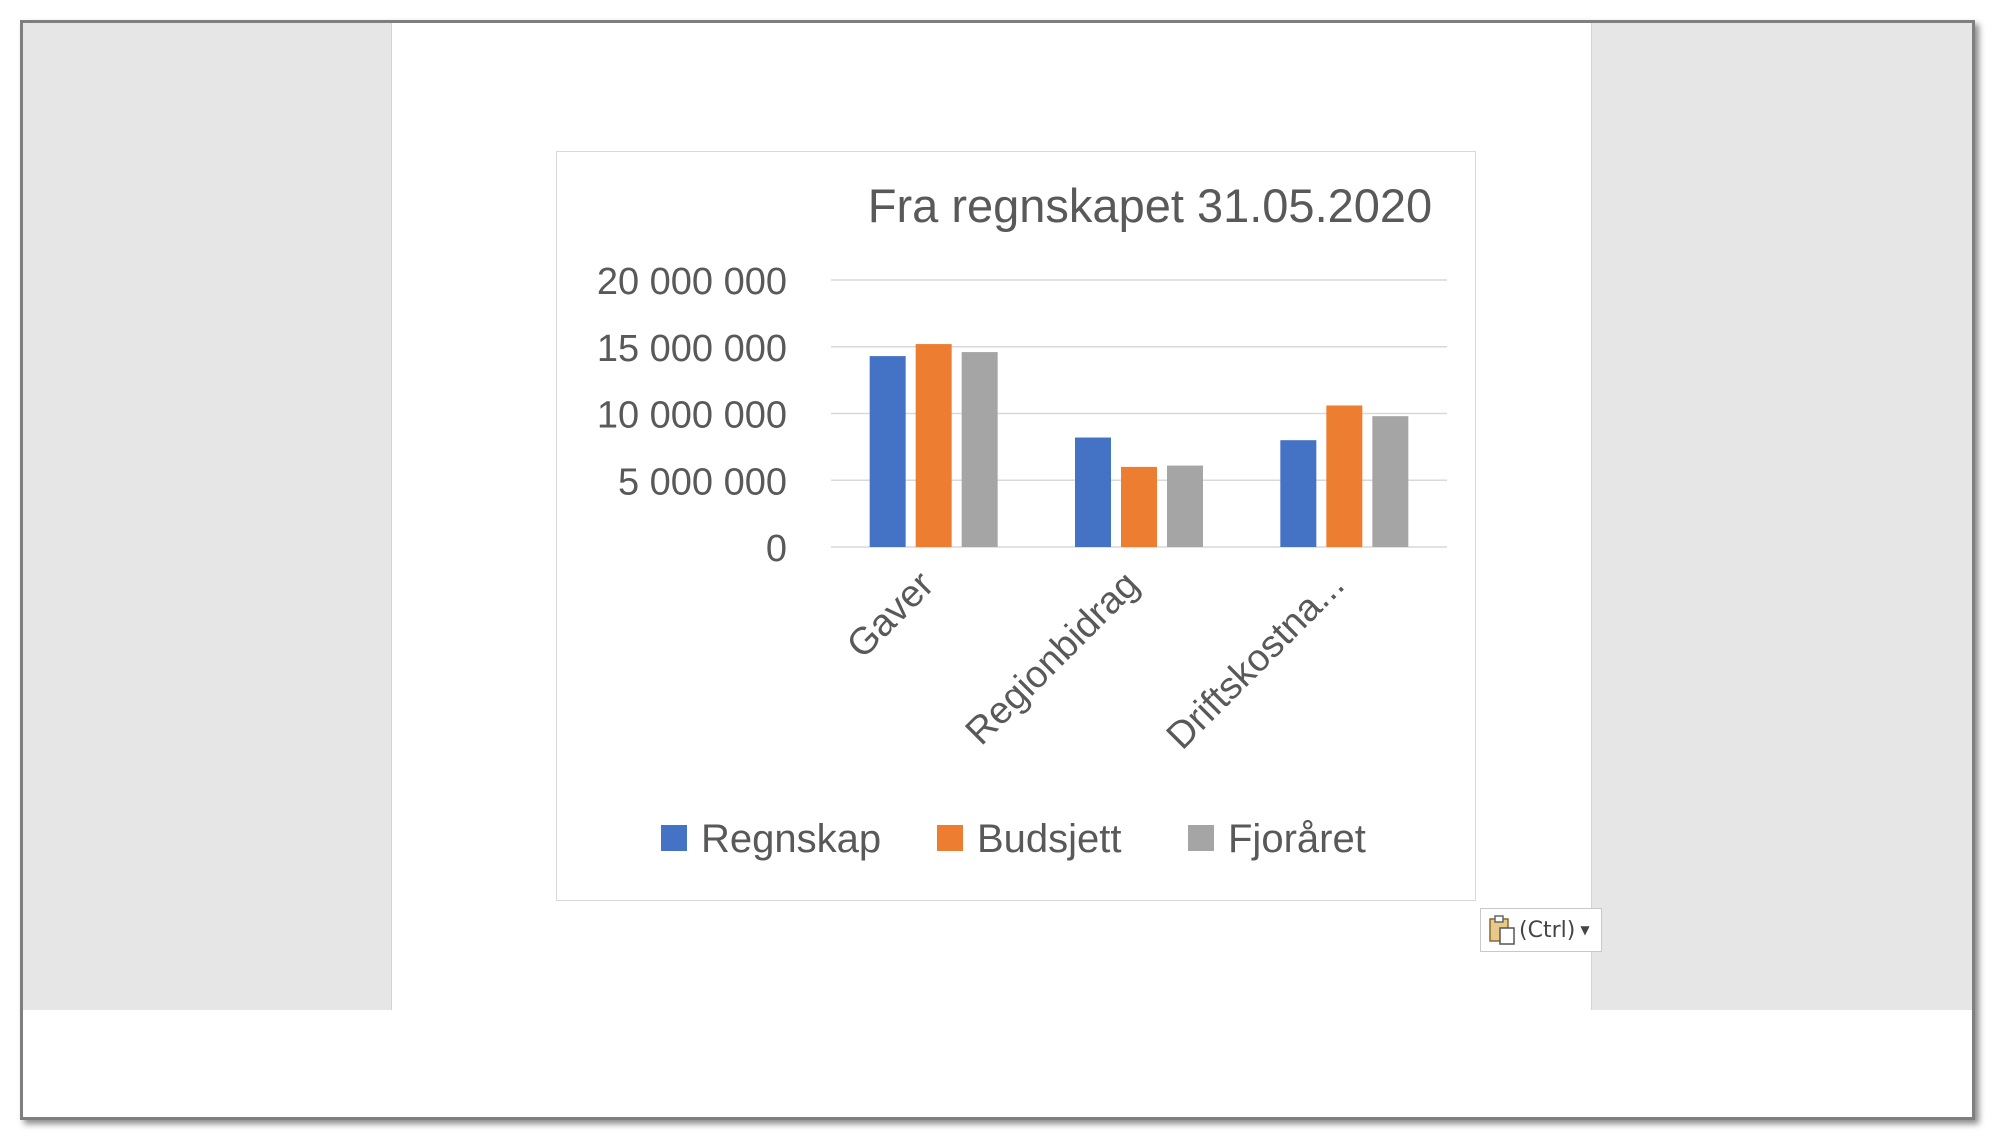 The width and height of the screenshot is (2000, 1147). Describe the element at coordinates (1150, 205) in the screenshot. I see `chart-title: Fra regnskapet 31.05.2020` at that location.